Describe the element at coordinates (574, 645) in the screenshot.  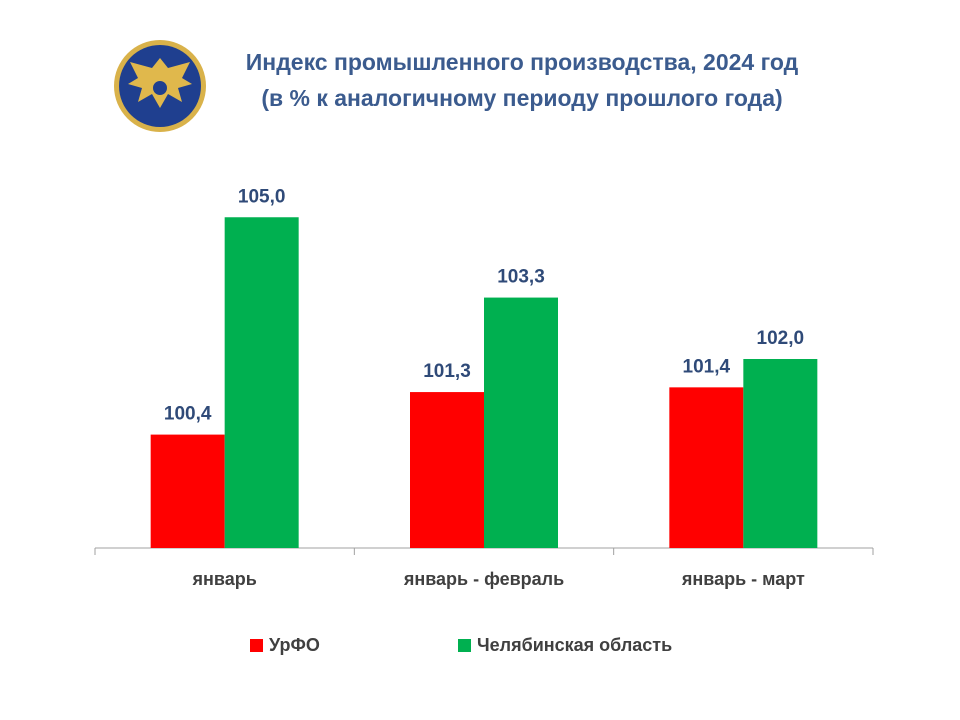
I see `legend-label: Челябинская область` at that location.